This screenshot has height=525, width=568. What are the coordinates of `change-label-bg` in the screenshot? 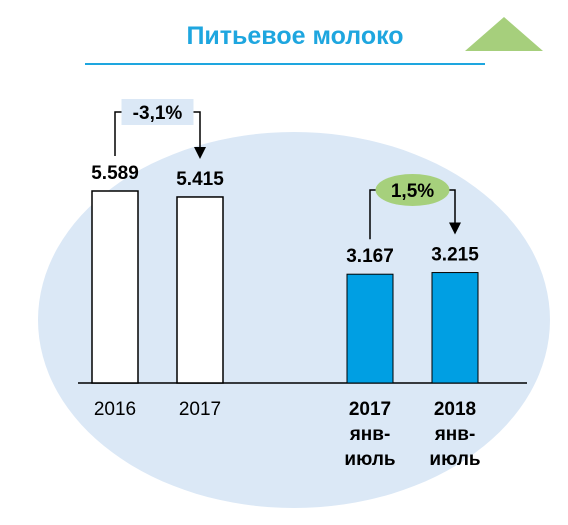 It's located at (157, 112).